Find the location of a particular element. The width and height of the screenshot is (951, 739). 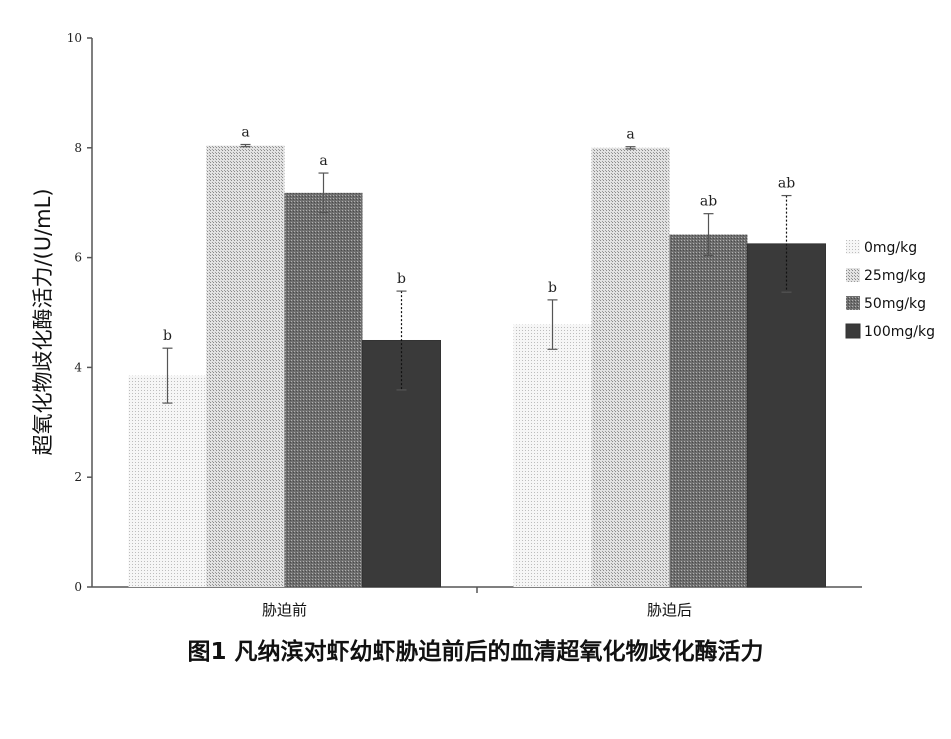

figure-caption: 图1 凡纳滨对虾幼虾胁迫前后的血清超氧化物歧化酶活力 is located at coordinates (475, 652).